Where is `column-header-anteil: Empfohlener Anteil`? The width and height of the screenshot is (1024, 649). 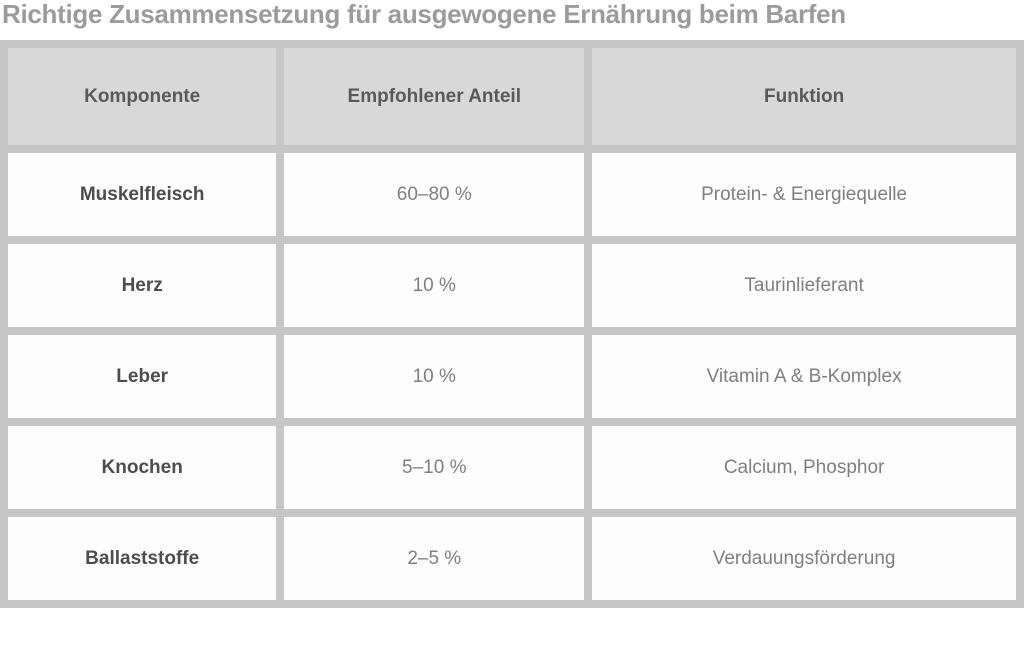
column-header-anteil: Empfohlener Anteil is located at coordinates (434, 96).